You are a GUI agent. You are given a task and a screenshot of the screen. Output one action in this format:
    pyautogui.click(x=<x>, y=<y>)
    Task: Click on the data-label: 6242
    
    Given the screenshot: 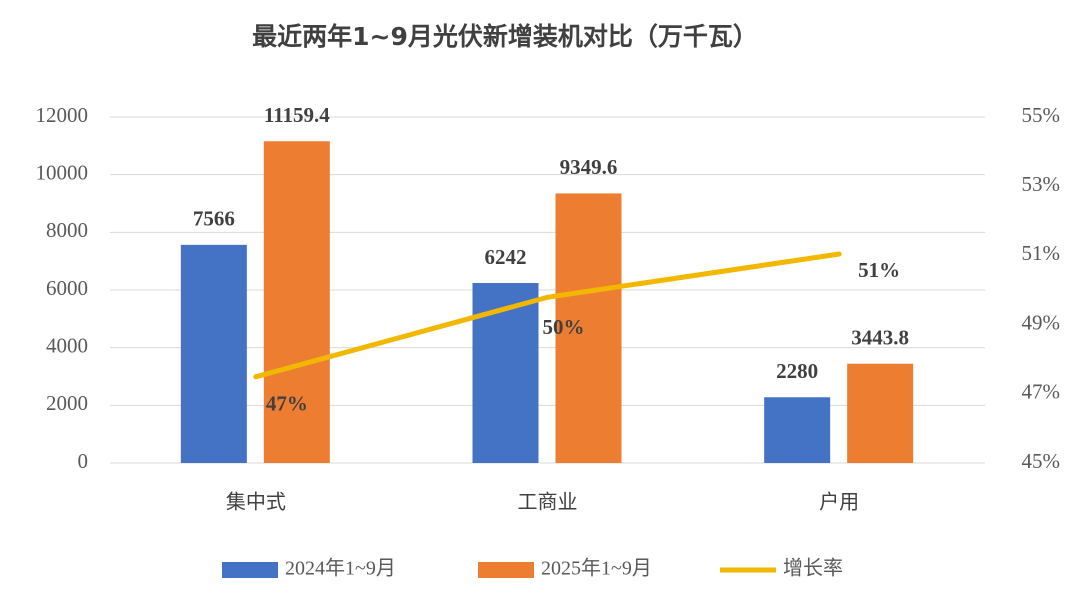 What is the action you would take?
    pyautogui.click(x=506, y=257)
    